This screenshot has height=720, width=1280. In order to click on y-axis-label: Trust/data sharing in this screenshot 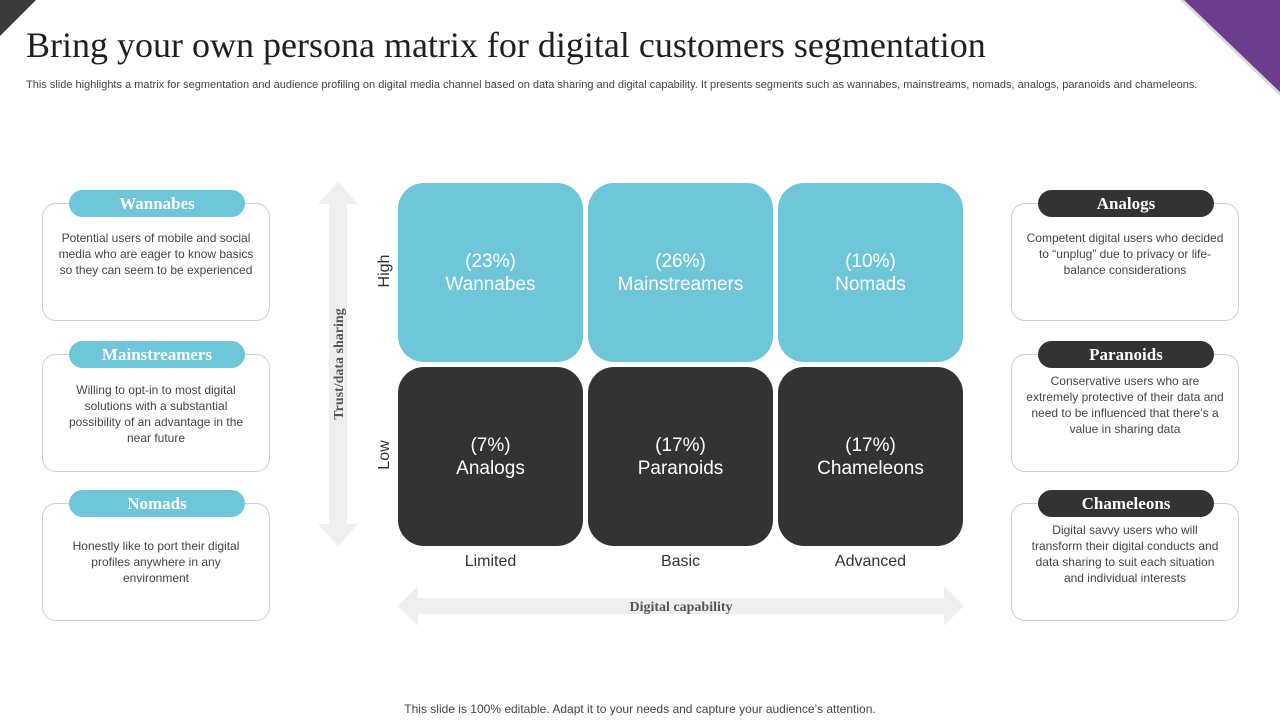, I will do `click(339, 363)`.